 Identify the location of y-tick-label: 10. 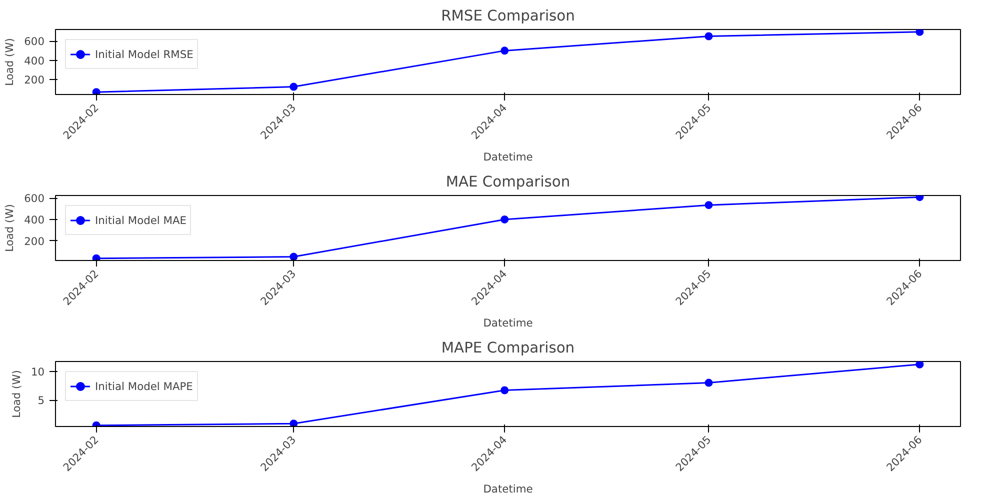
(37, 371).